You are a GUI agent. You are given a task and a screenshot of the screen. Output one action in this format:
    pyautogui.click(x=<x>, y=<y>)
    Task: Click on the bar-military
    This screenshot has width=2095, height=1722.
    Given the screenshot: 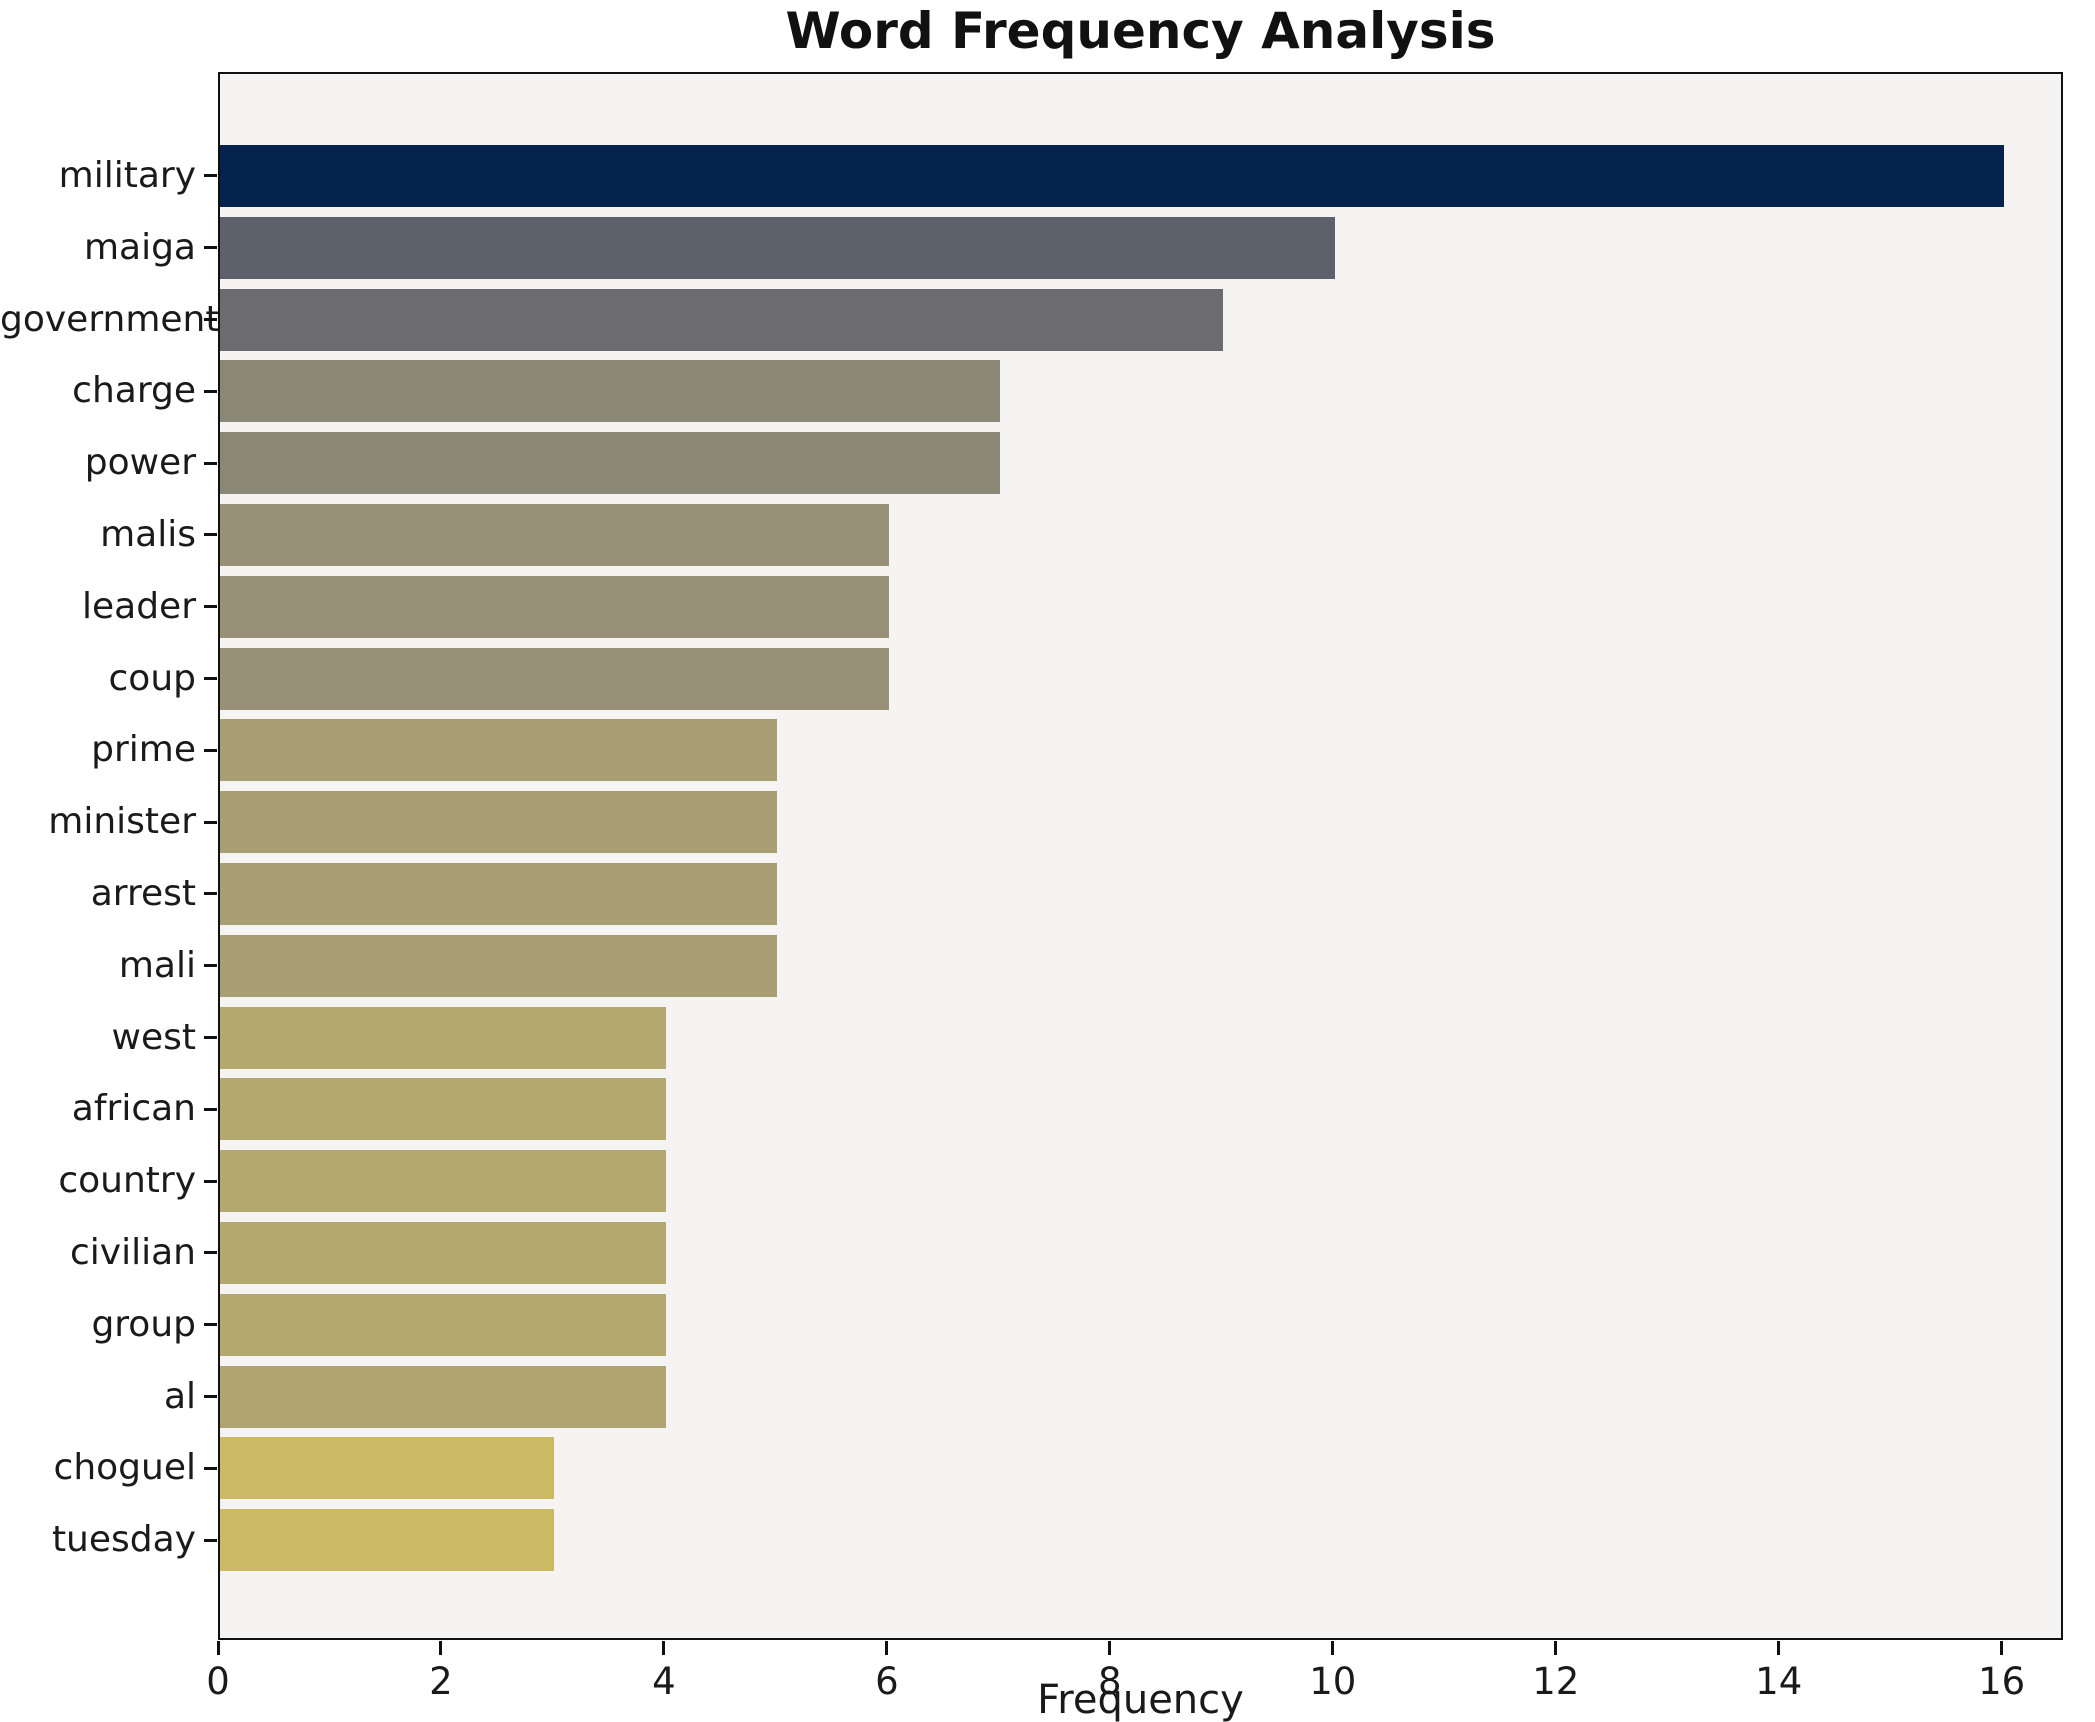 What is the action you would take?
    pyautogui.click(x=1112, y=175)
    